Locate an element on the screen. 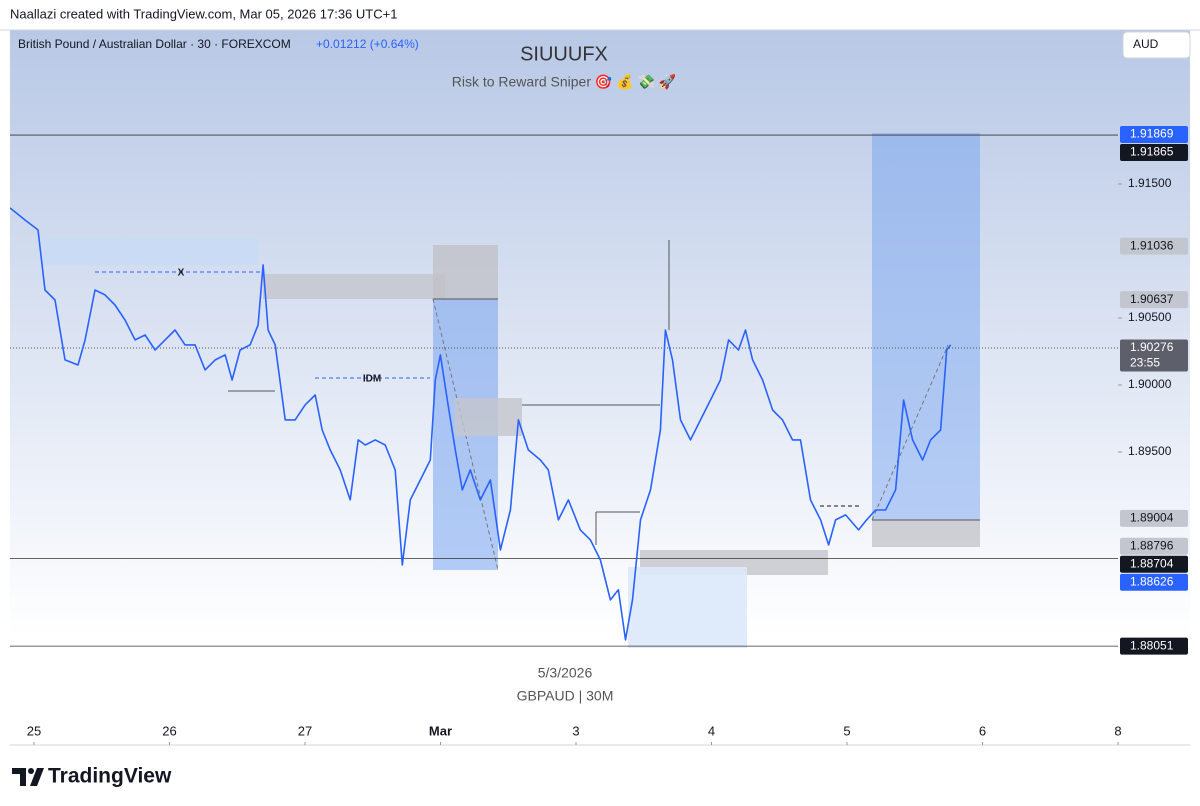  x-tick-label: 8 is located at coordinates (1117, 730).